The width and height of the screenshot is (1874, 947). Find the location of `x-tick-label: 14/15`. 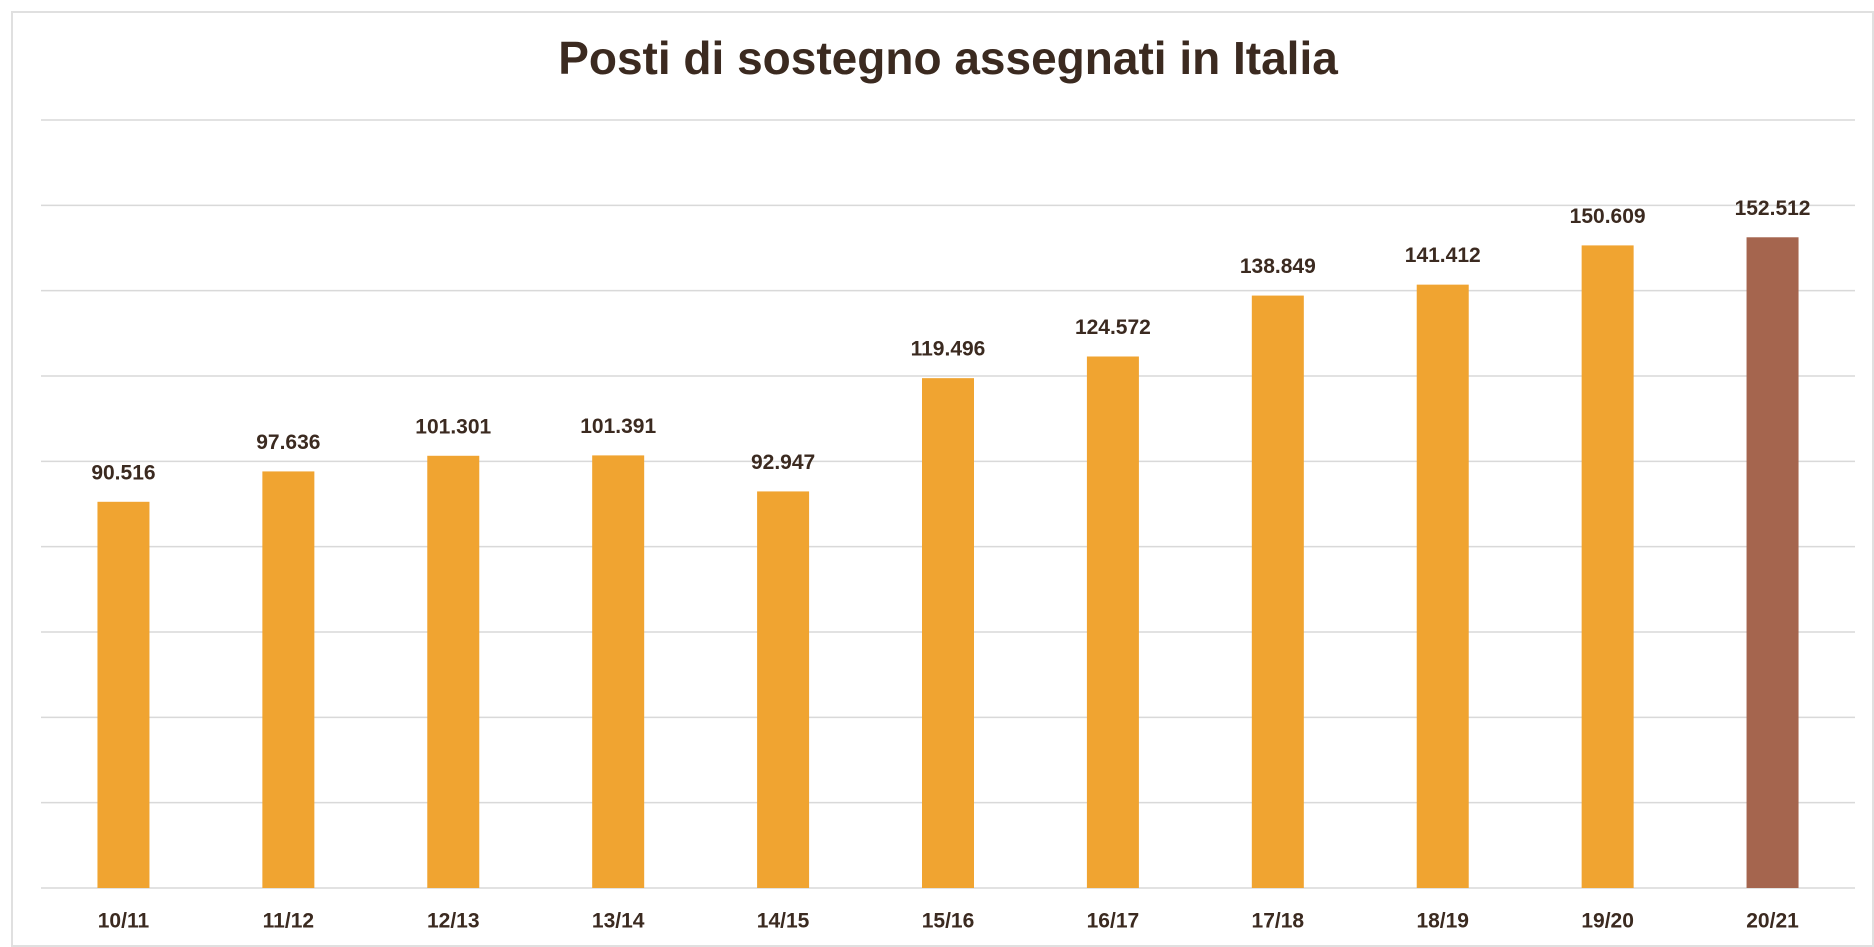

x-tick-label: 14/15 is located at coordinates (783, 921).